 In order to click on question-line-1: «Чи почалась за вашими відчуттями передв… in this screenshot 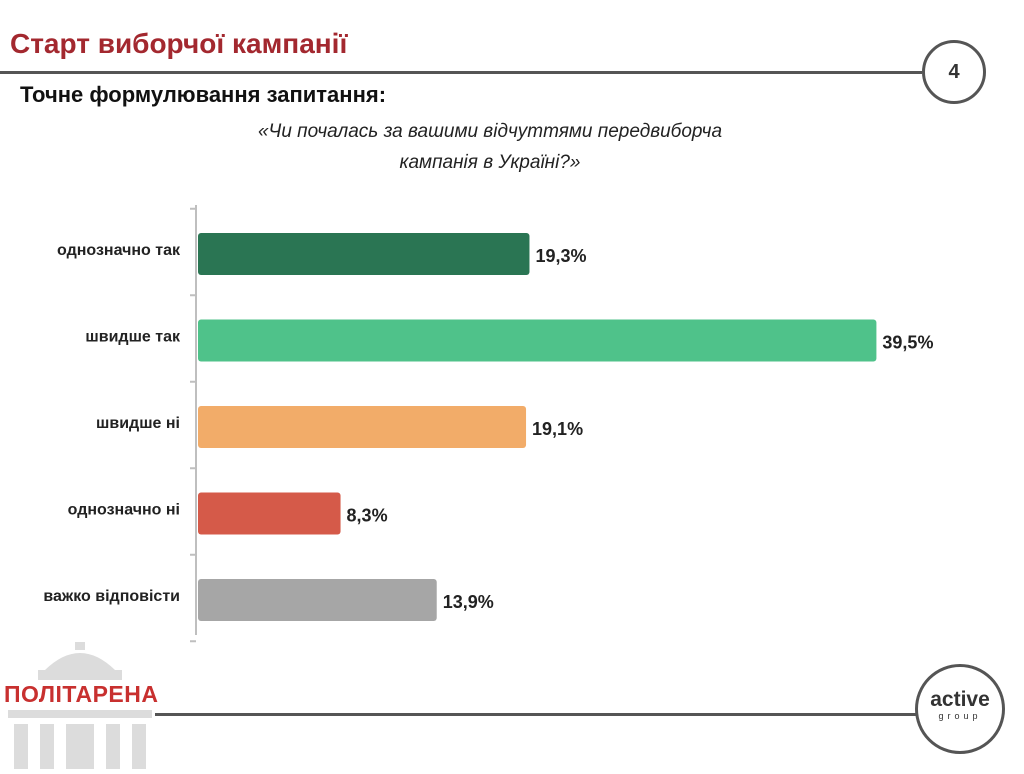, I will do `click(490, 131)`.